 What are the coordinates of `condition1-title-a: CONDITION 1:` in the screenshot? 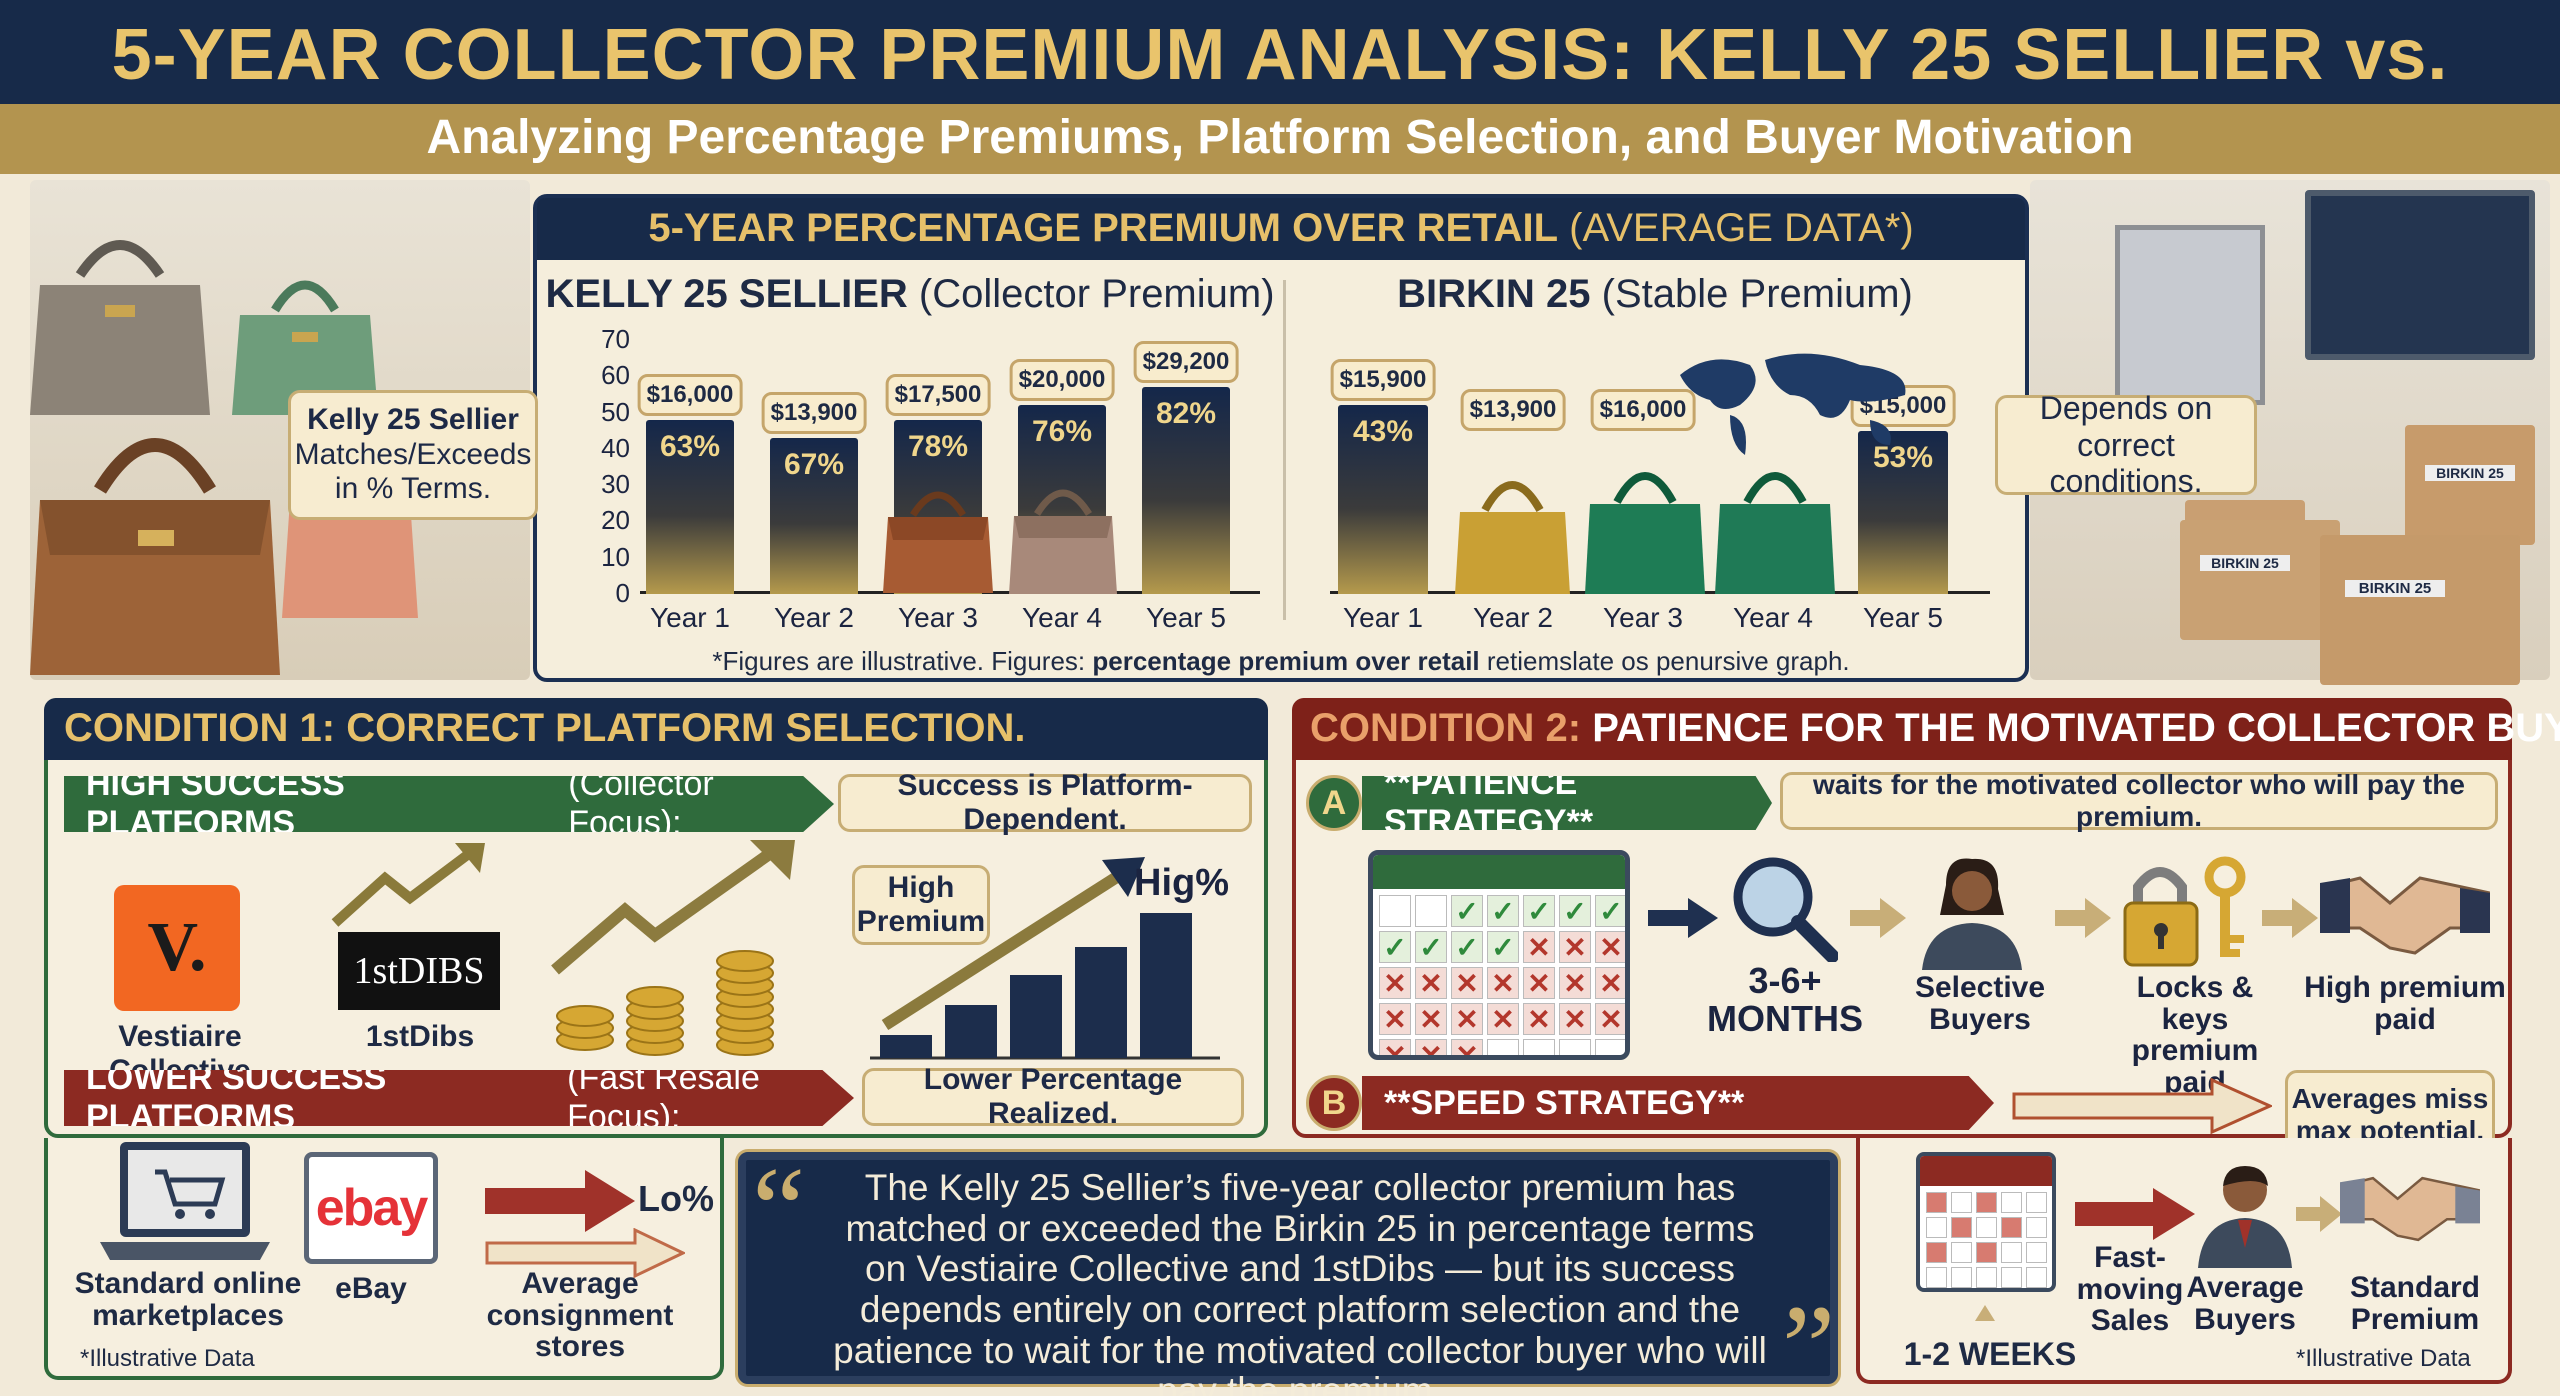 It's located at (200, 728).